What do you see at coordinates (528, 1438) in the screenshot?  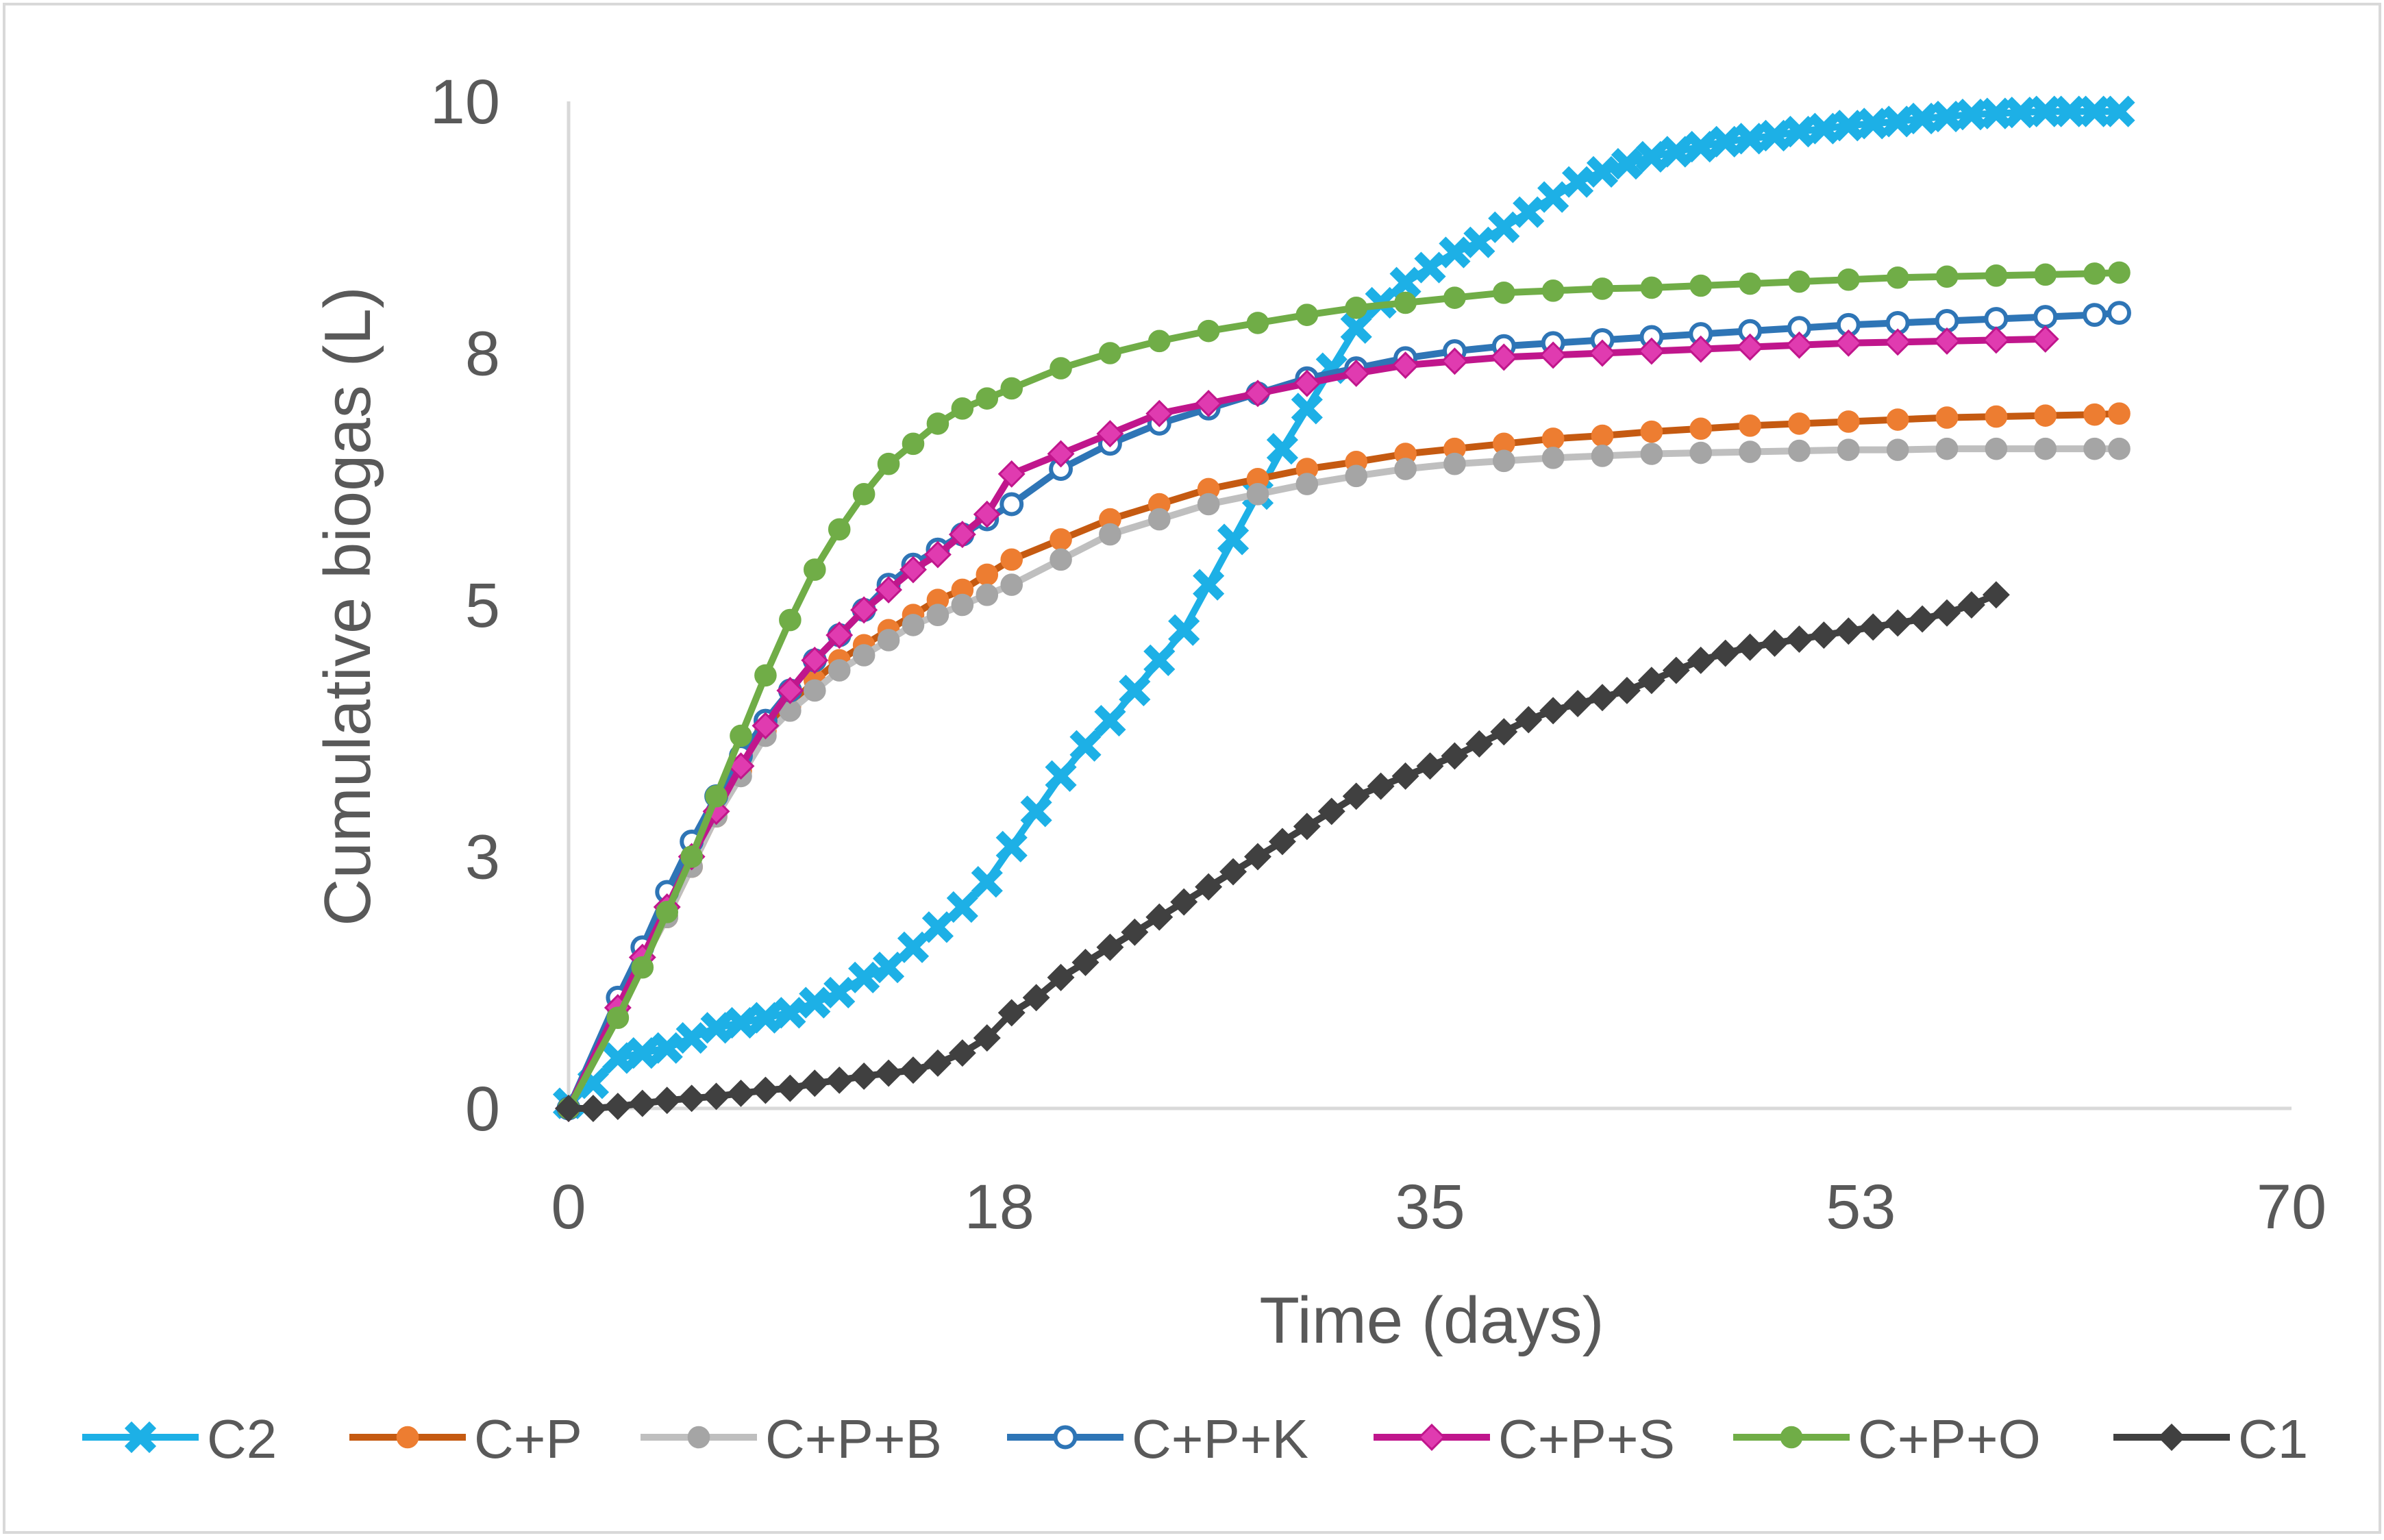 I see `legend-label: C+P` at bounding box center [528, 1438].